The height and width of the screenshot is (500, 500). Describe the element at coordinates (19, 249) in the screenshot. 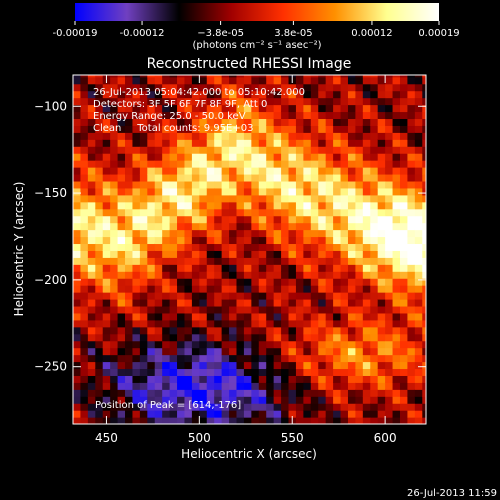

I see `y-axis-label: Heliocentric Y (arcsec)` at that location.